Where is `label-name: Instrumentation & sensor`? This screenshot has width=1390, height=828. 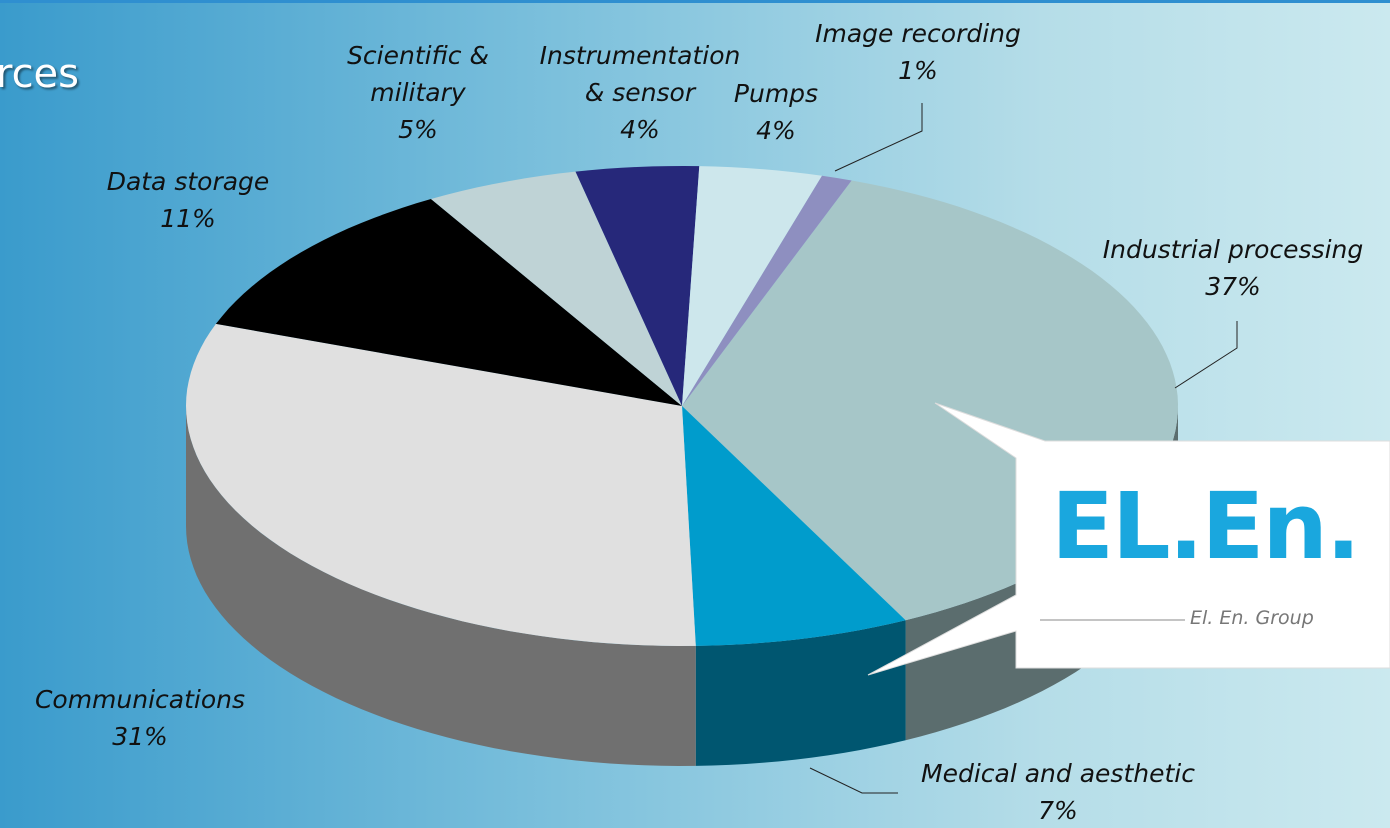 label-name: Instrumentation & sensor is located at coordinates (640, 74).